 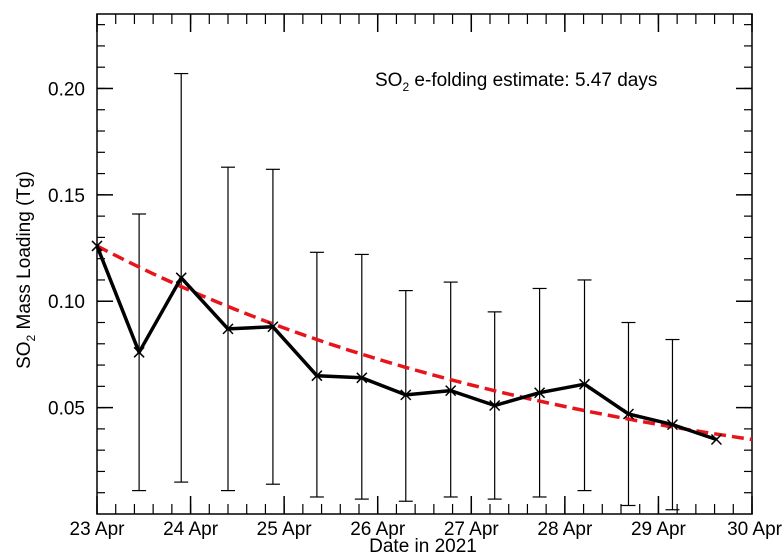 What do you see at coordinates (98, 529) in the screenshot?
I see `x-tick-label: 23 Apr` at bounding box center [98, 529].